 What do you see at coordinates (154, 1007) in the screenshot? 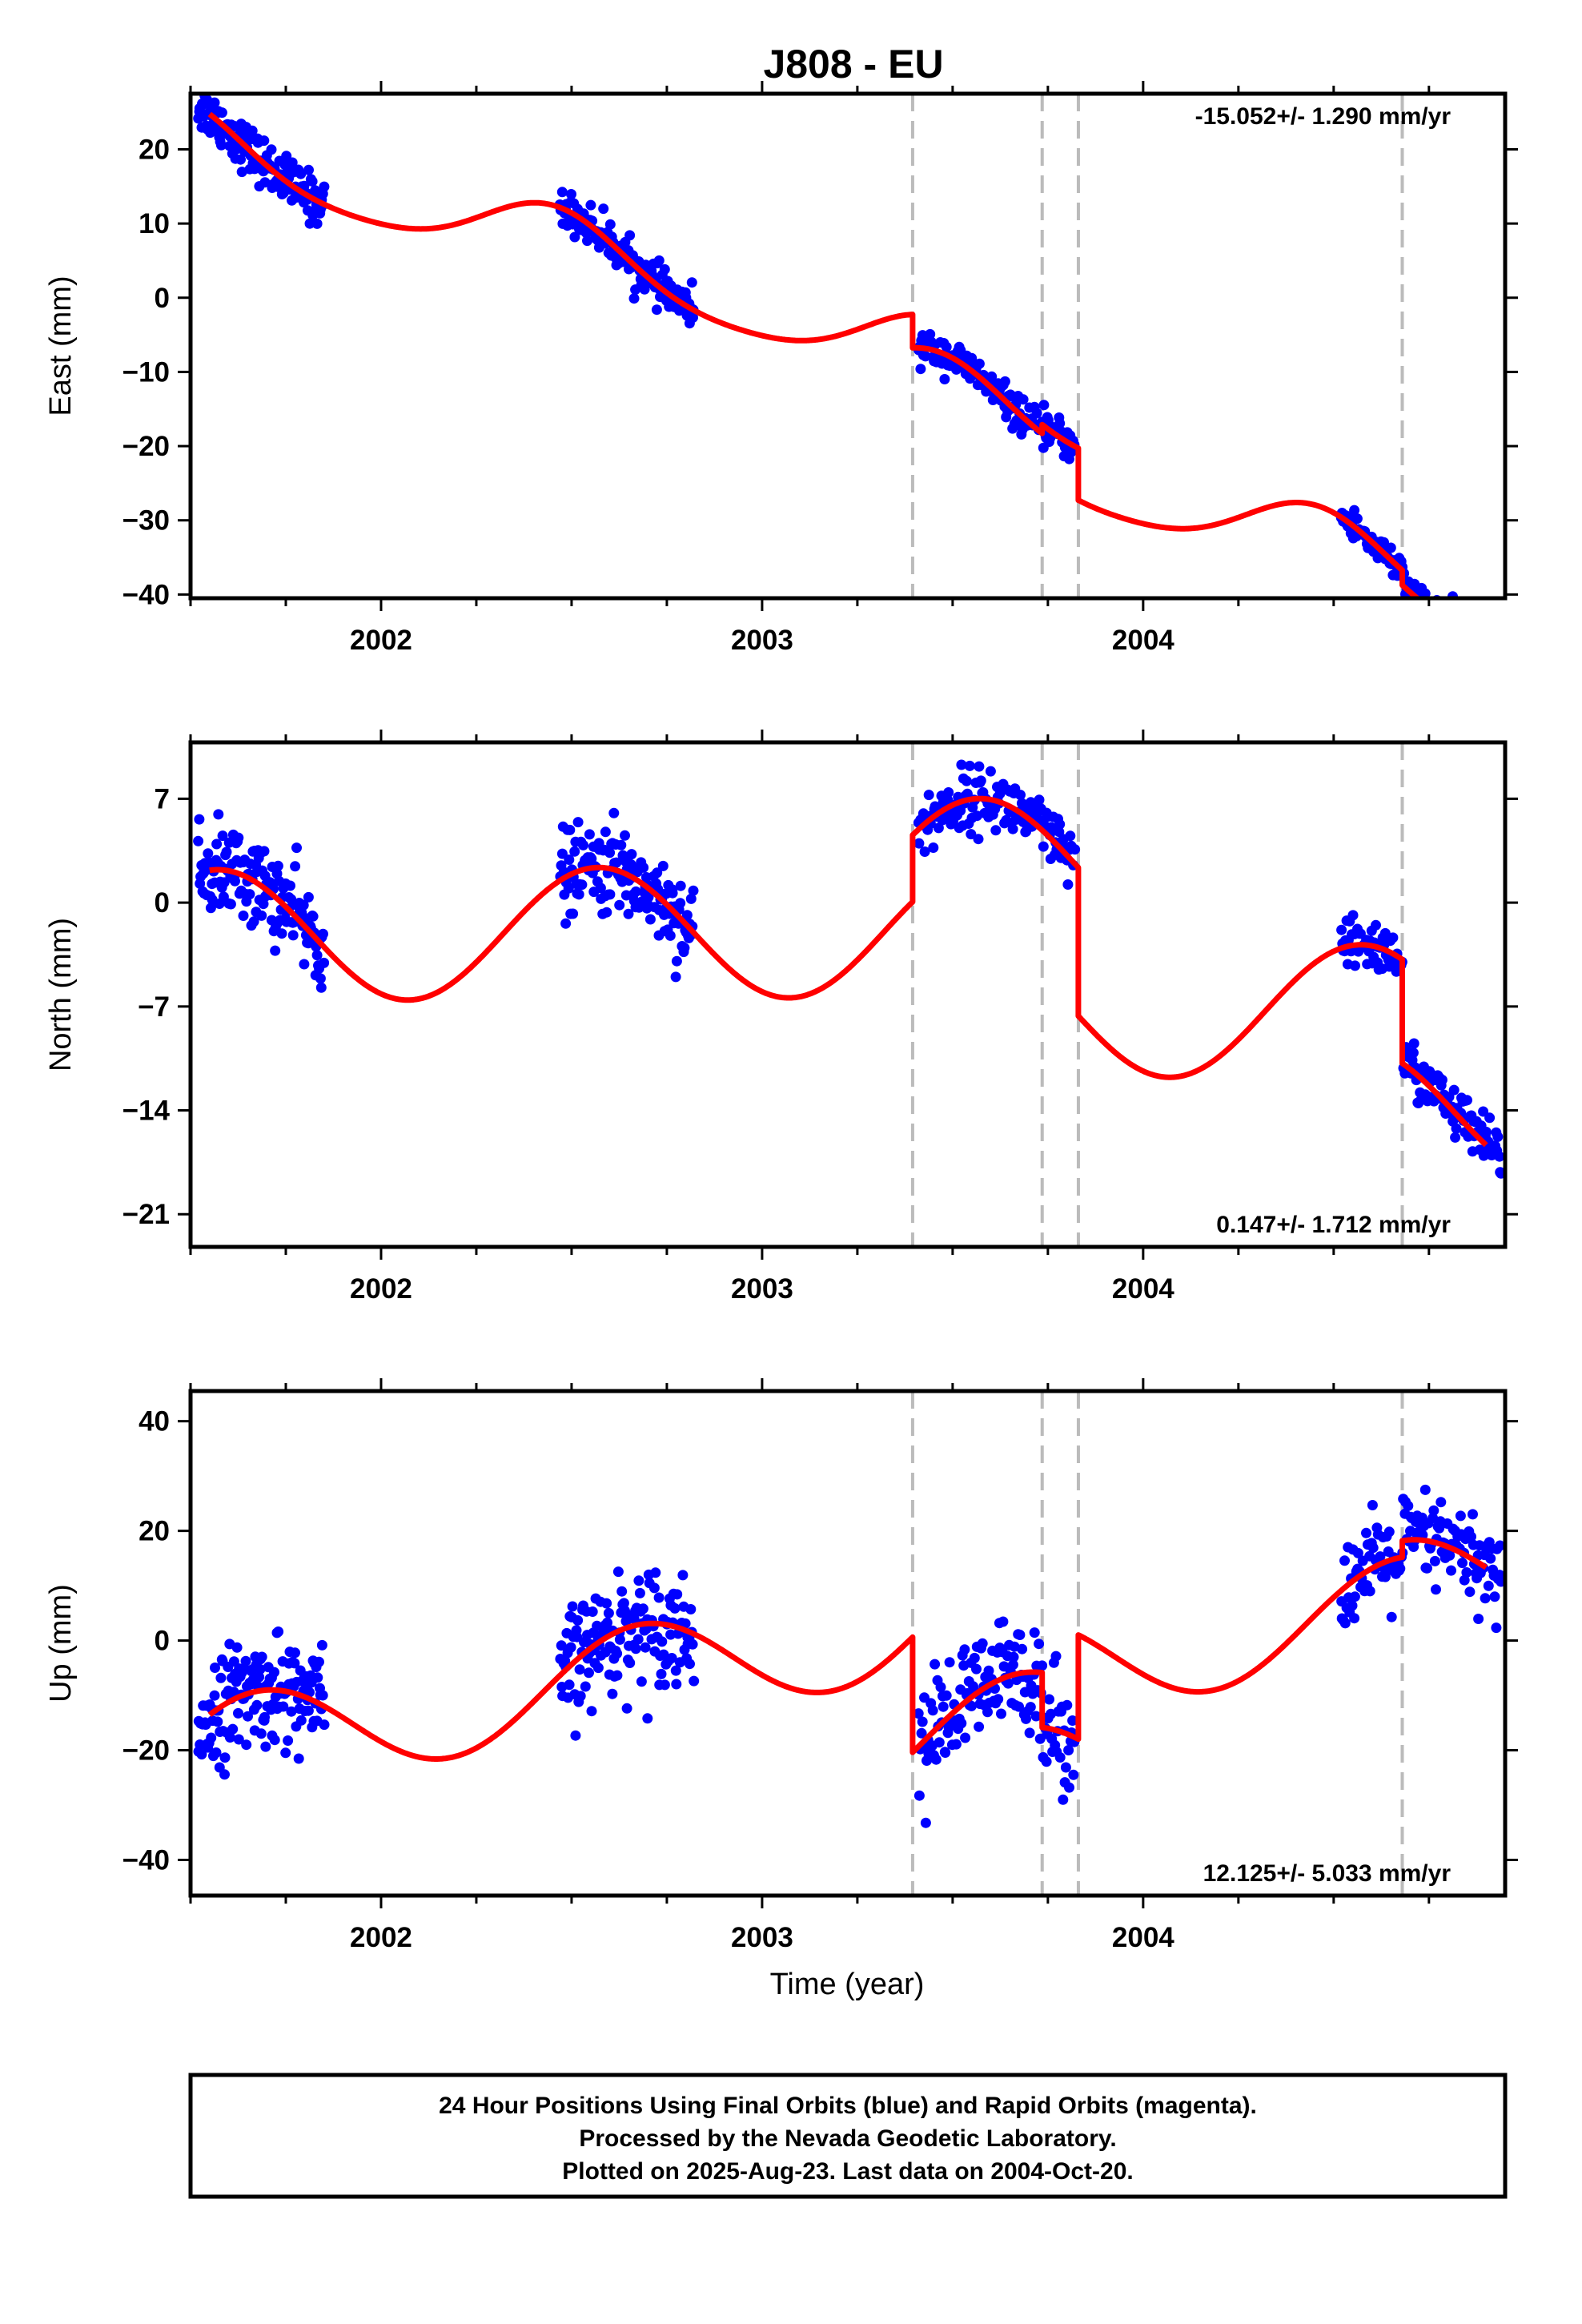
I see `y-tick-label: −7` at bounding box center [154, 1007].